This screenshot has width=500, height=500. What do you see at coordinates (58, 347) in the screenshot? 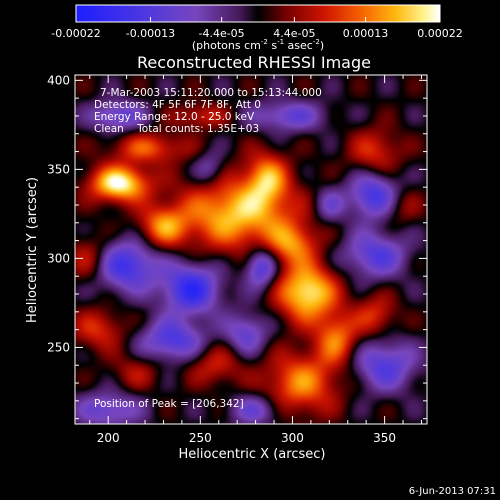
I see `y-tick-label: 250` at bounding box center [58, 347].